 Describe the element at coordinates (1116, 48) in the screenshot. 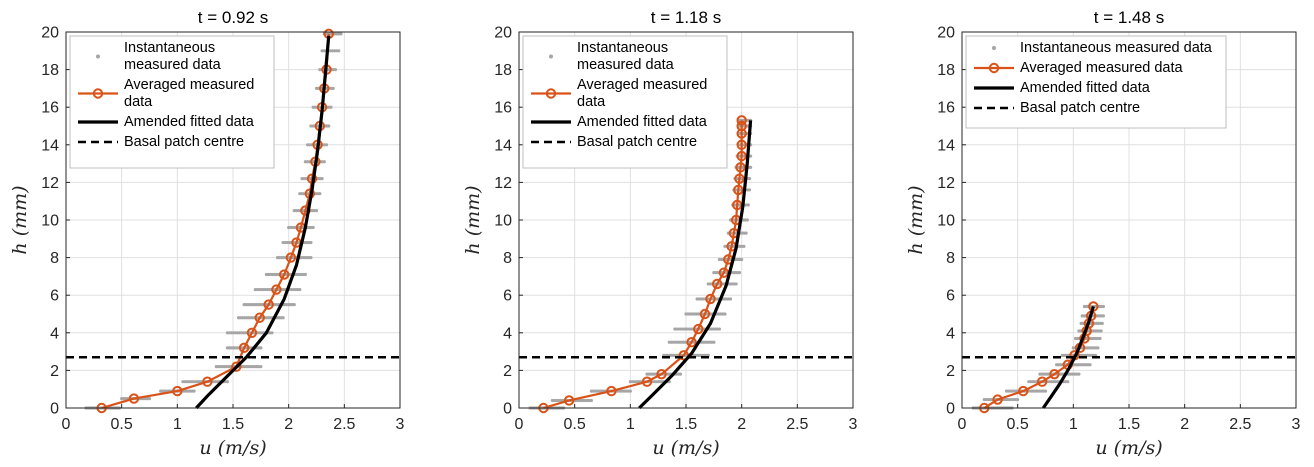

I see `legend-label: Instantaneous measured data` at that location.